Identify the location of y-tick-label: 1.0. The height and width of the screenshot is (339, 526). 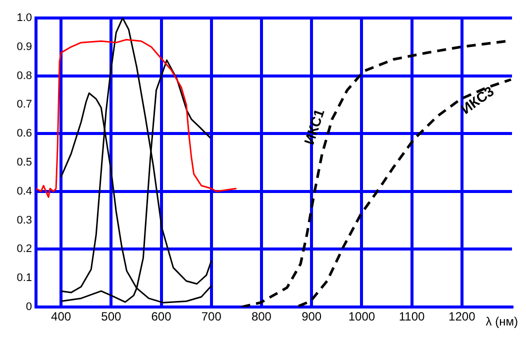
(24, 18).